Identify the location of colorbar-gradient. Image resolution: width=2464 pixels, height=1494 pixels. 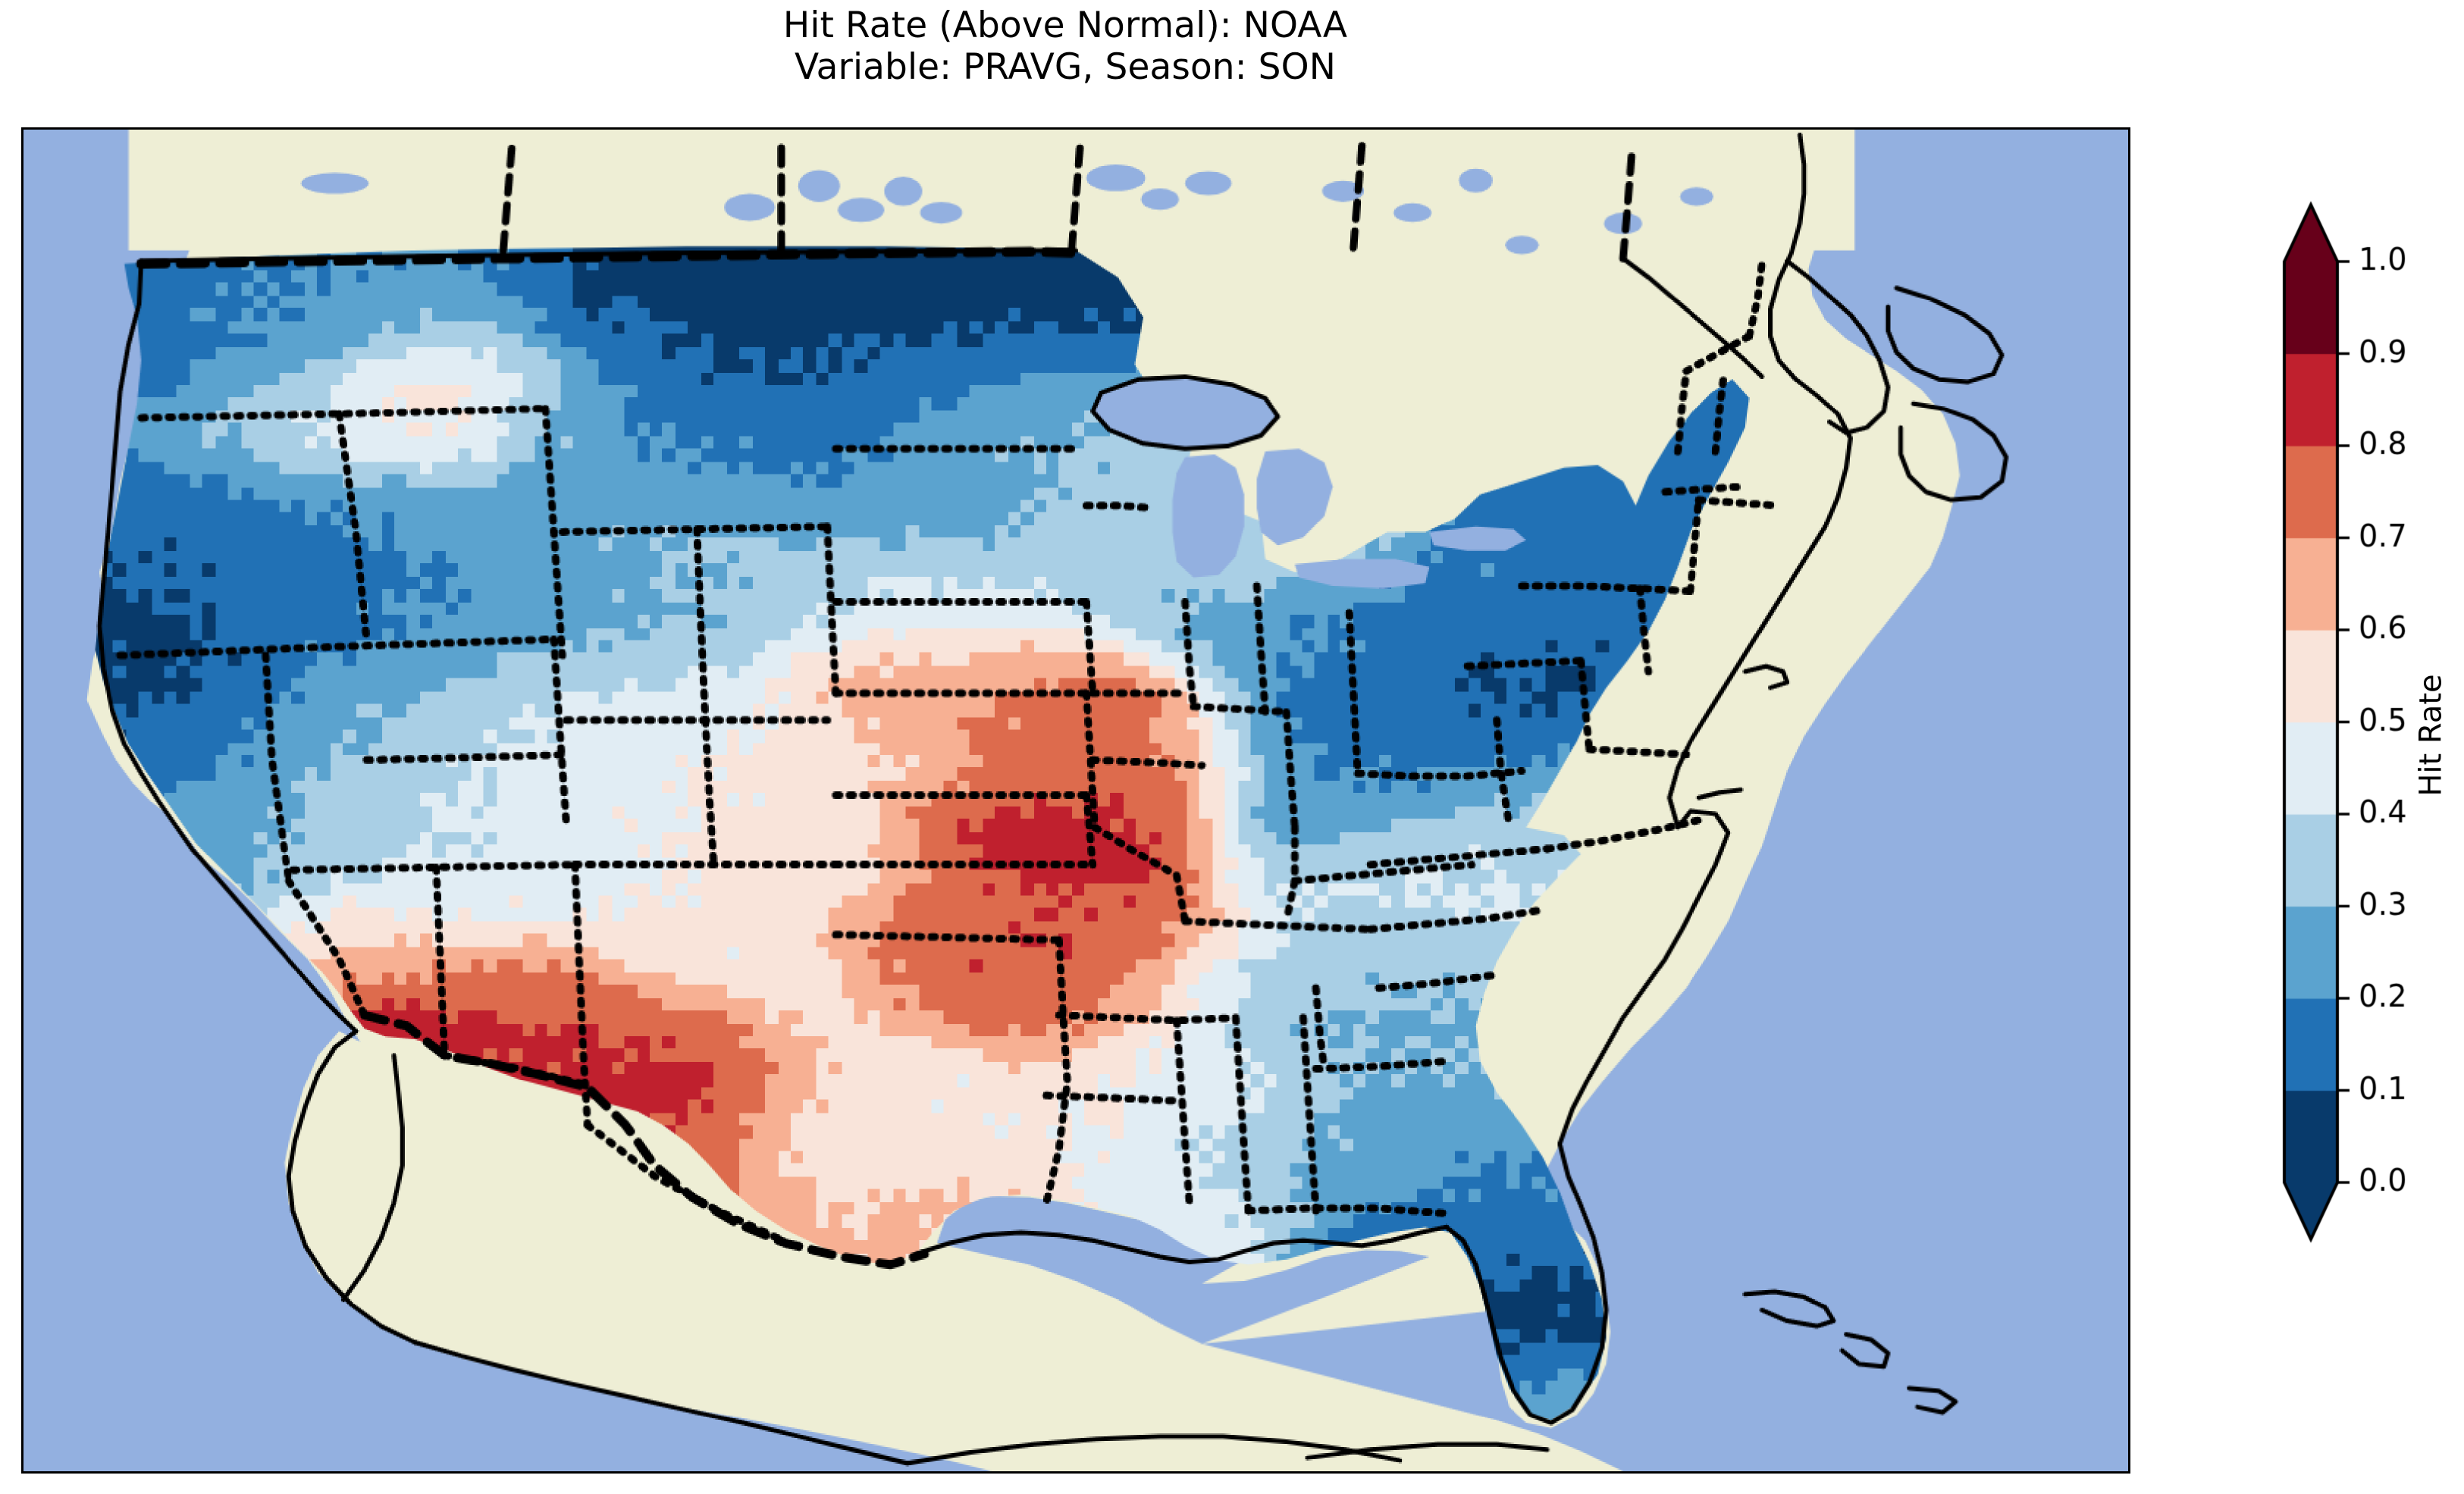
(2354, 735).